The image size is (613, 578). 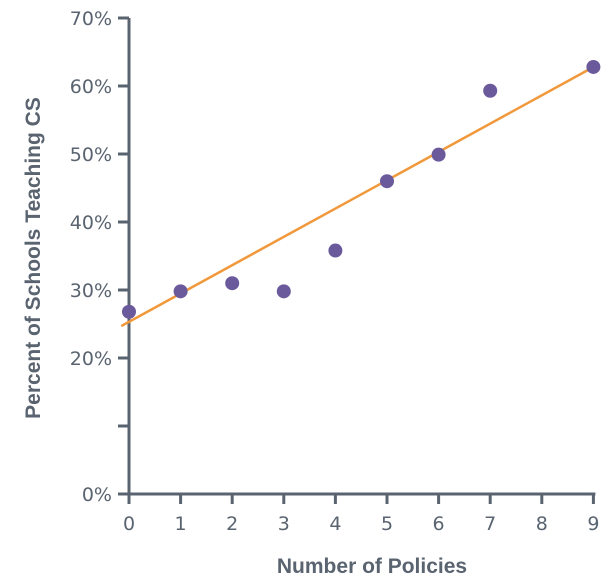 What do you see at coordinates (97, 495) in the screenshot?
I see `y-tick-label: 0%` at bounding box center [97, 495].